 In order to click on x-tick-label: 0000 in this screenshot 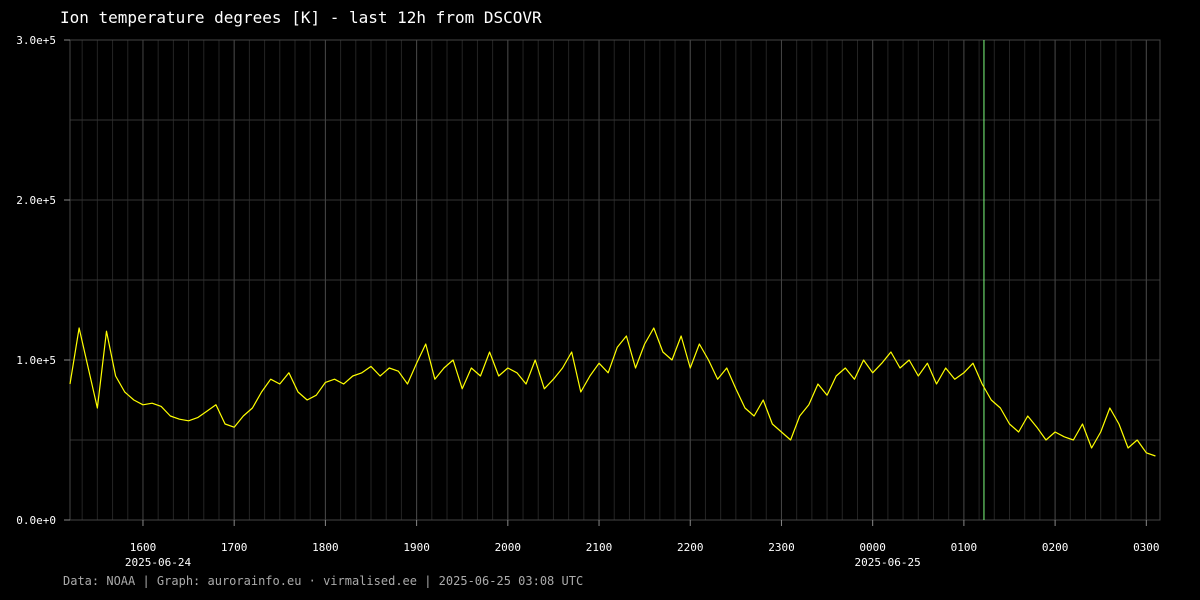, I will do `click(872, 547)`.